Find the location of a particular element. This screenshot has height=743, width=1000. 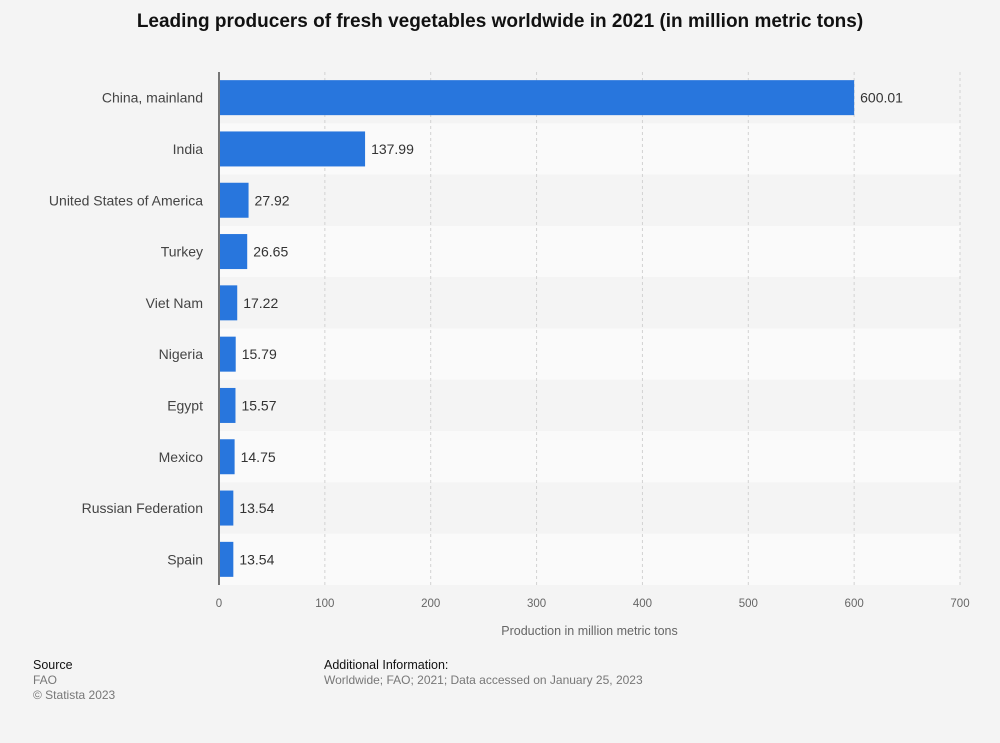

data-label: 600.01 is located at coordinates (881, 98).